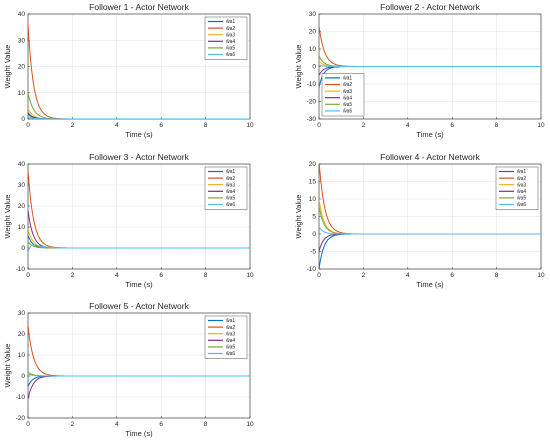  Describe the element at coordinates (312, 119) in the screenshot. I see `y-tick-label: -30` at that location.